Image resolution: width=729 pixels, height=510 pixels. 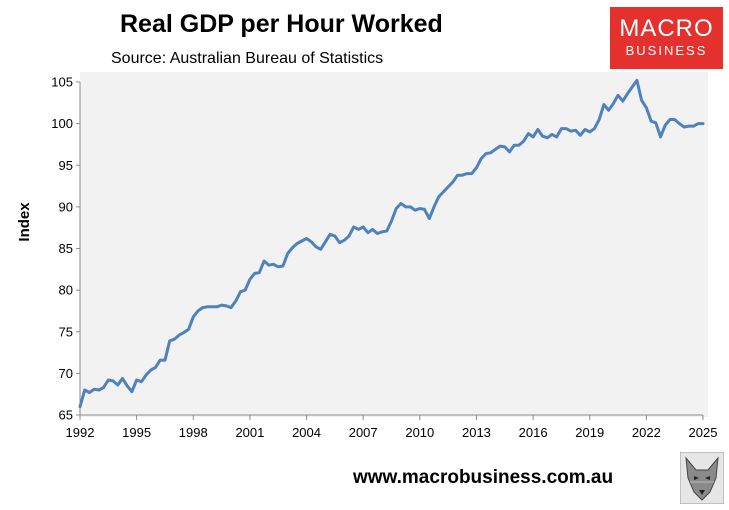 What do you see at coordinates (62, 82) in the screenshot?
I see `y-tick-label: 105` at bounding box center [62, 82].